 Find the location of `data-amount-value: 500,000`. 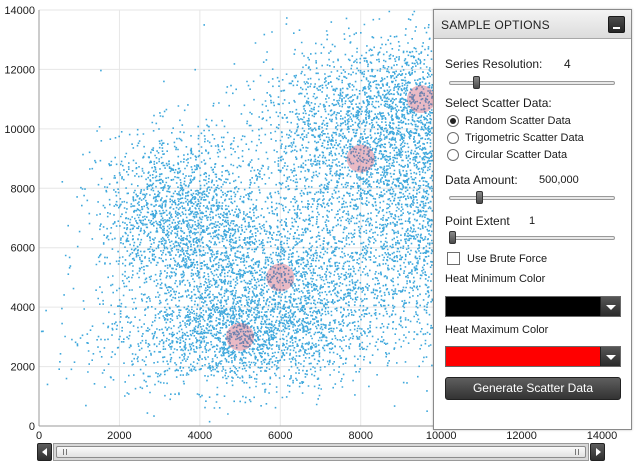

data-amount-value: 500,000 is located at coordinates (559, 180).